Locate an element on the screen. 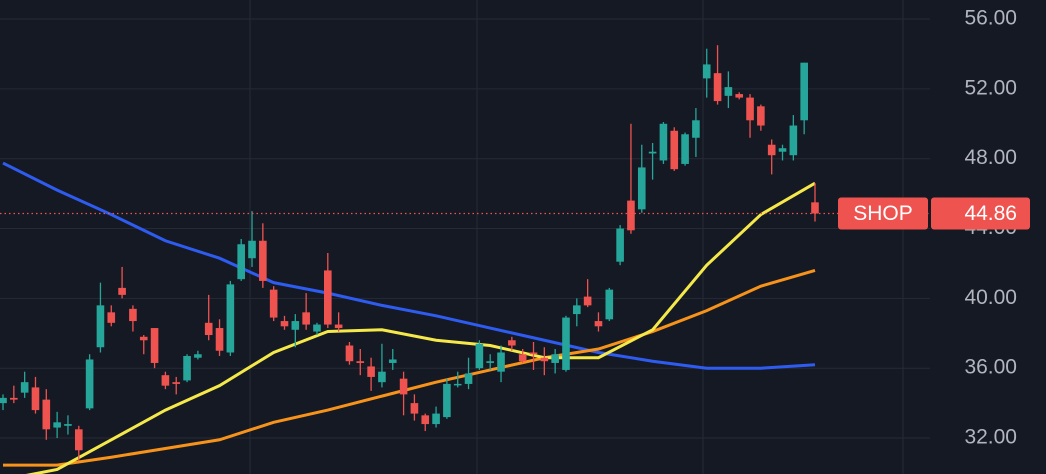 The image size is (1046, 474). y-tick-label: 56.00 is located at coordinates (990, 18).